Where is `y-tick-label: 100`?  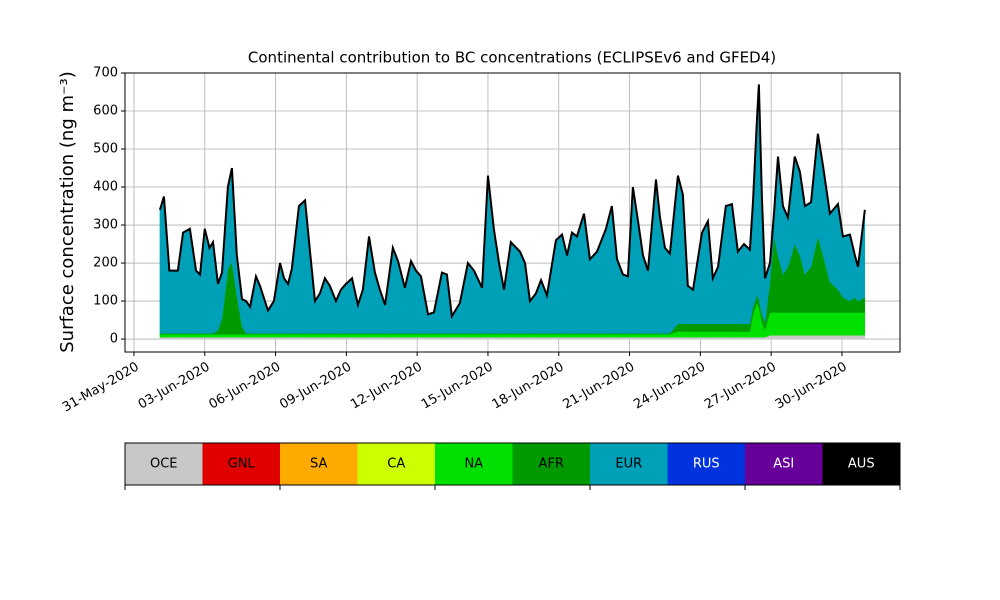 y-tick-label: 100 is located at coordinates (105, 301).